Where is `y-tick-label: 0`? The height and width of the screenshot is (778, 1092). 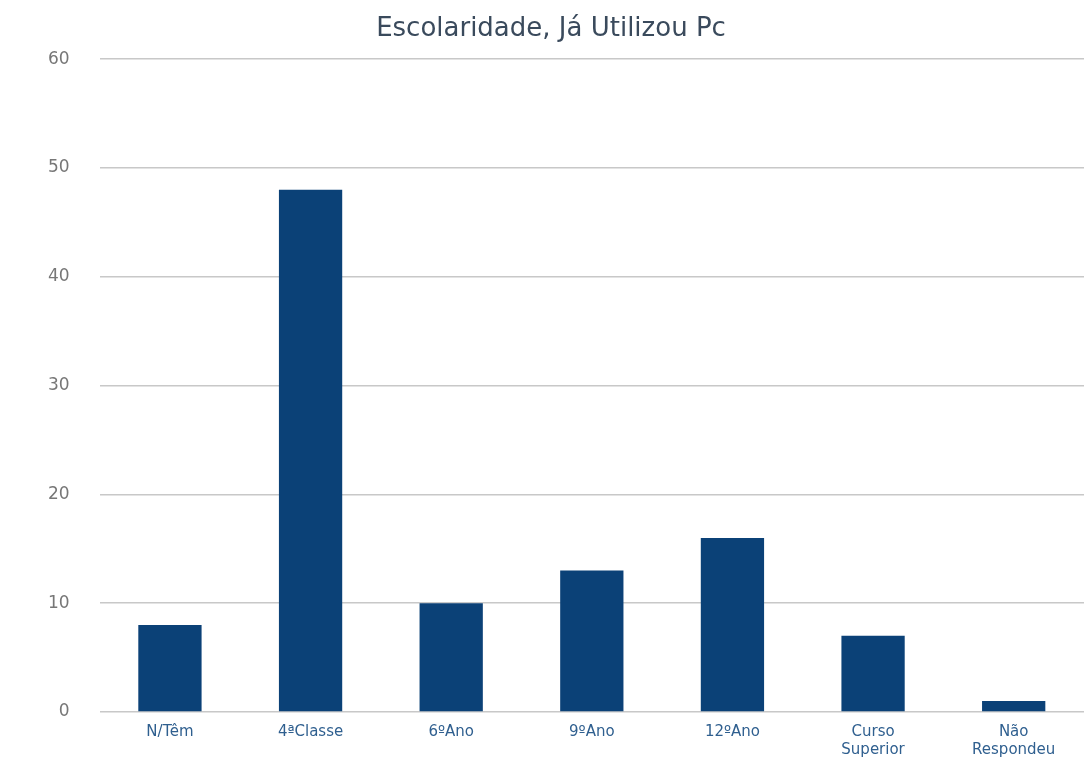
y-tick-label: 0 is located at coordinates (64, 710).